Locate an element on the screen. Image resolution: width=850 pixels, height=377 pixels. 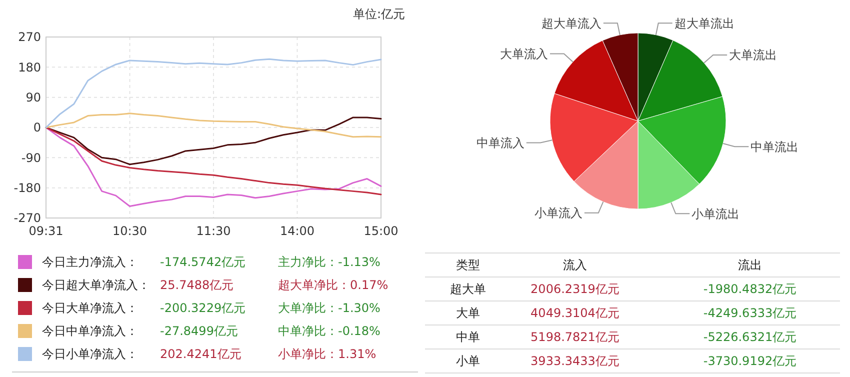
slice-label: 大单流出 is located at coordinates (753, 55).